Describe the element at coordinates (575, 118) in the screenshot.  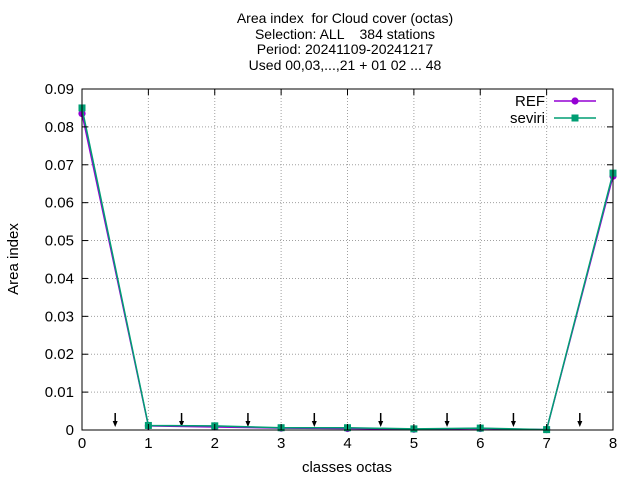
I see `legend-marker-seviri` at that location.